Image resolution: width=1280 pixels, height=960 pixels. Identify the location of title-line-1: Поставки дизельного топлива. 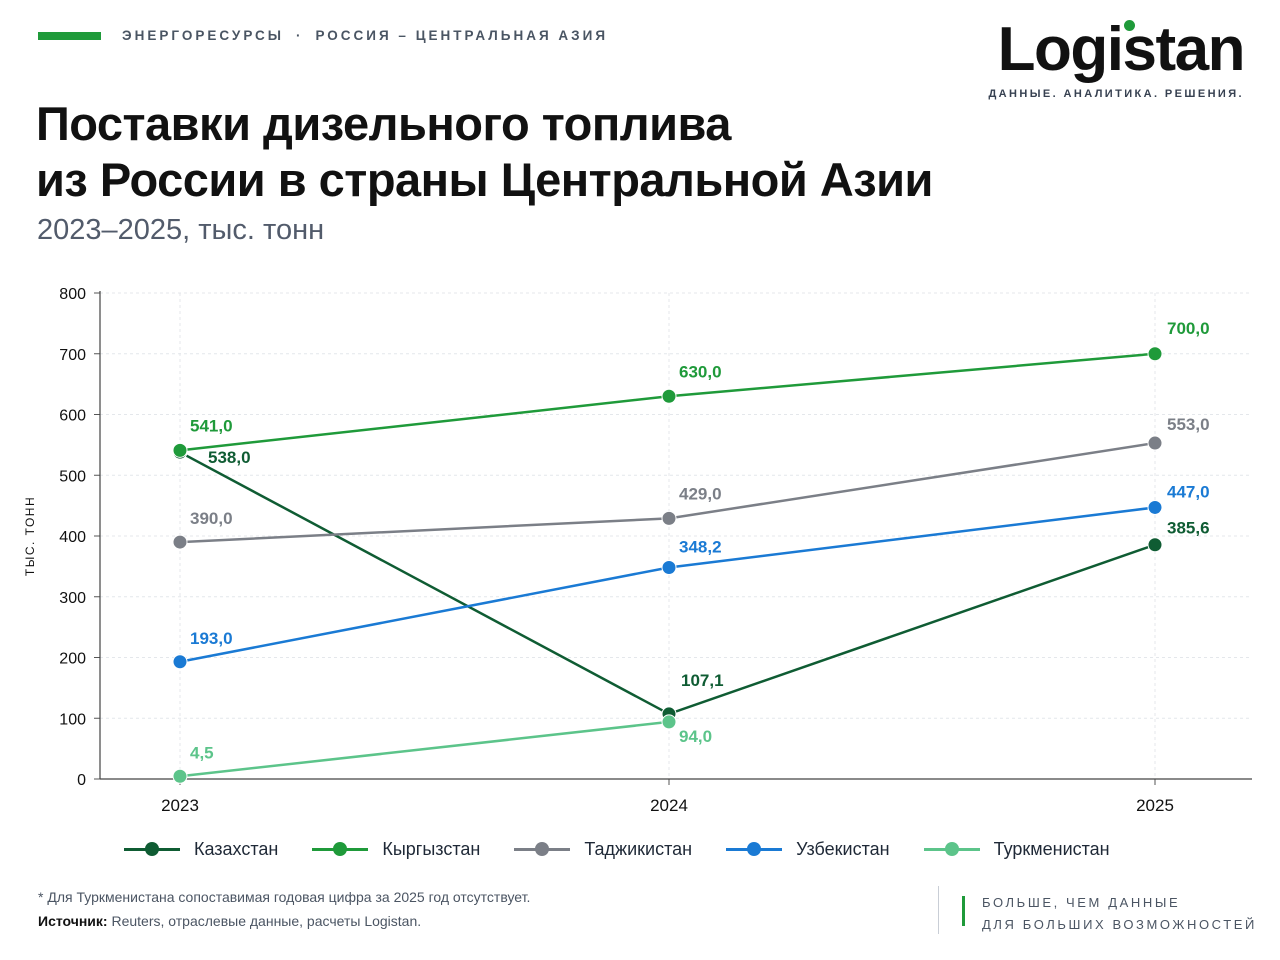
(383, 123).